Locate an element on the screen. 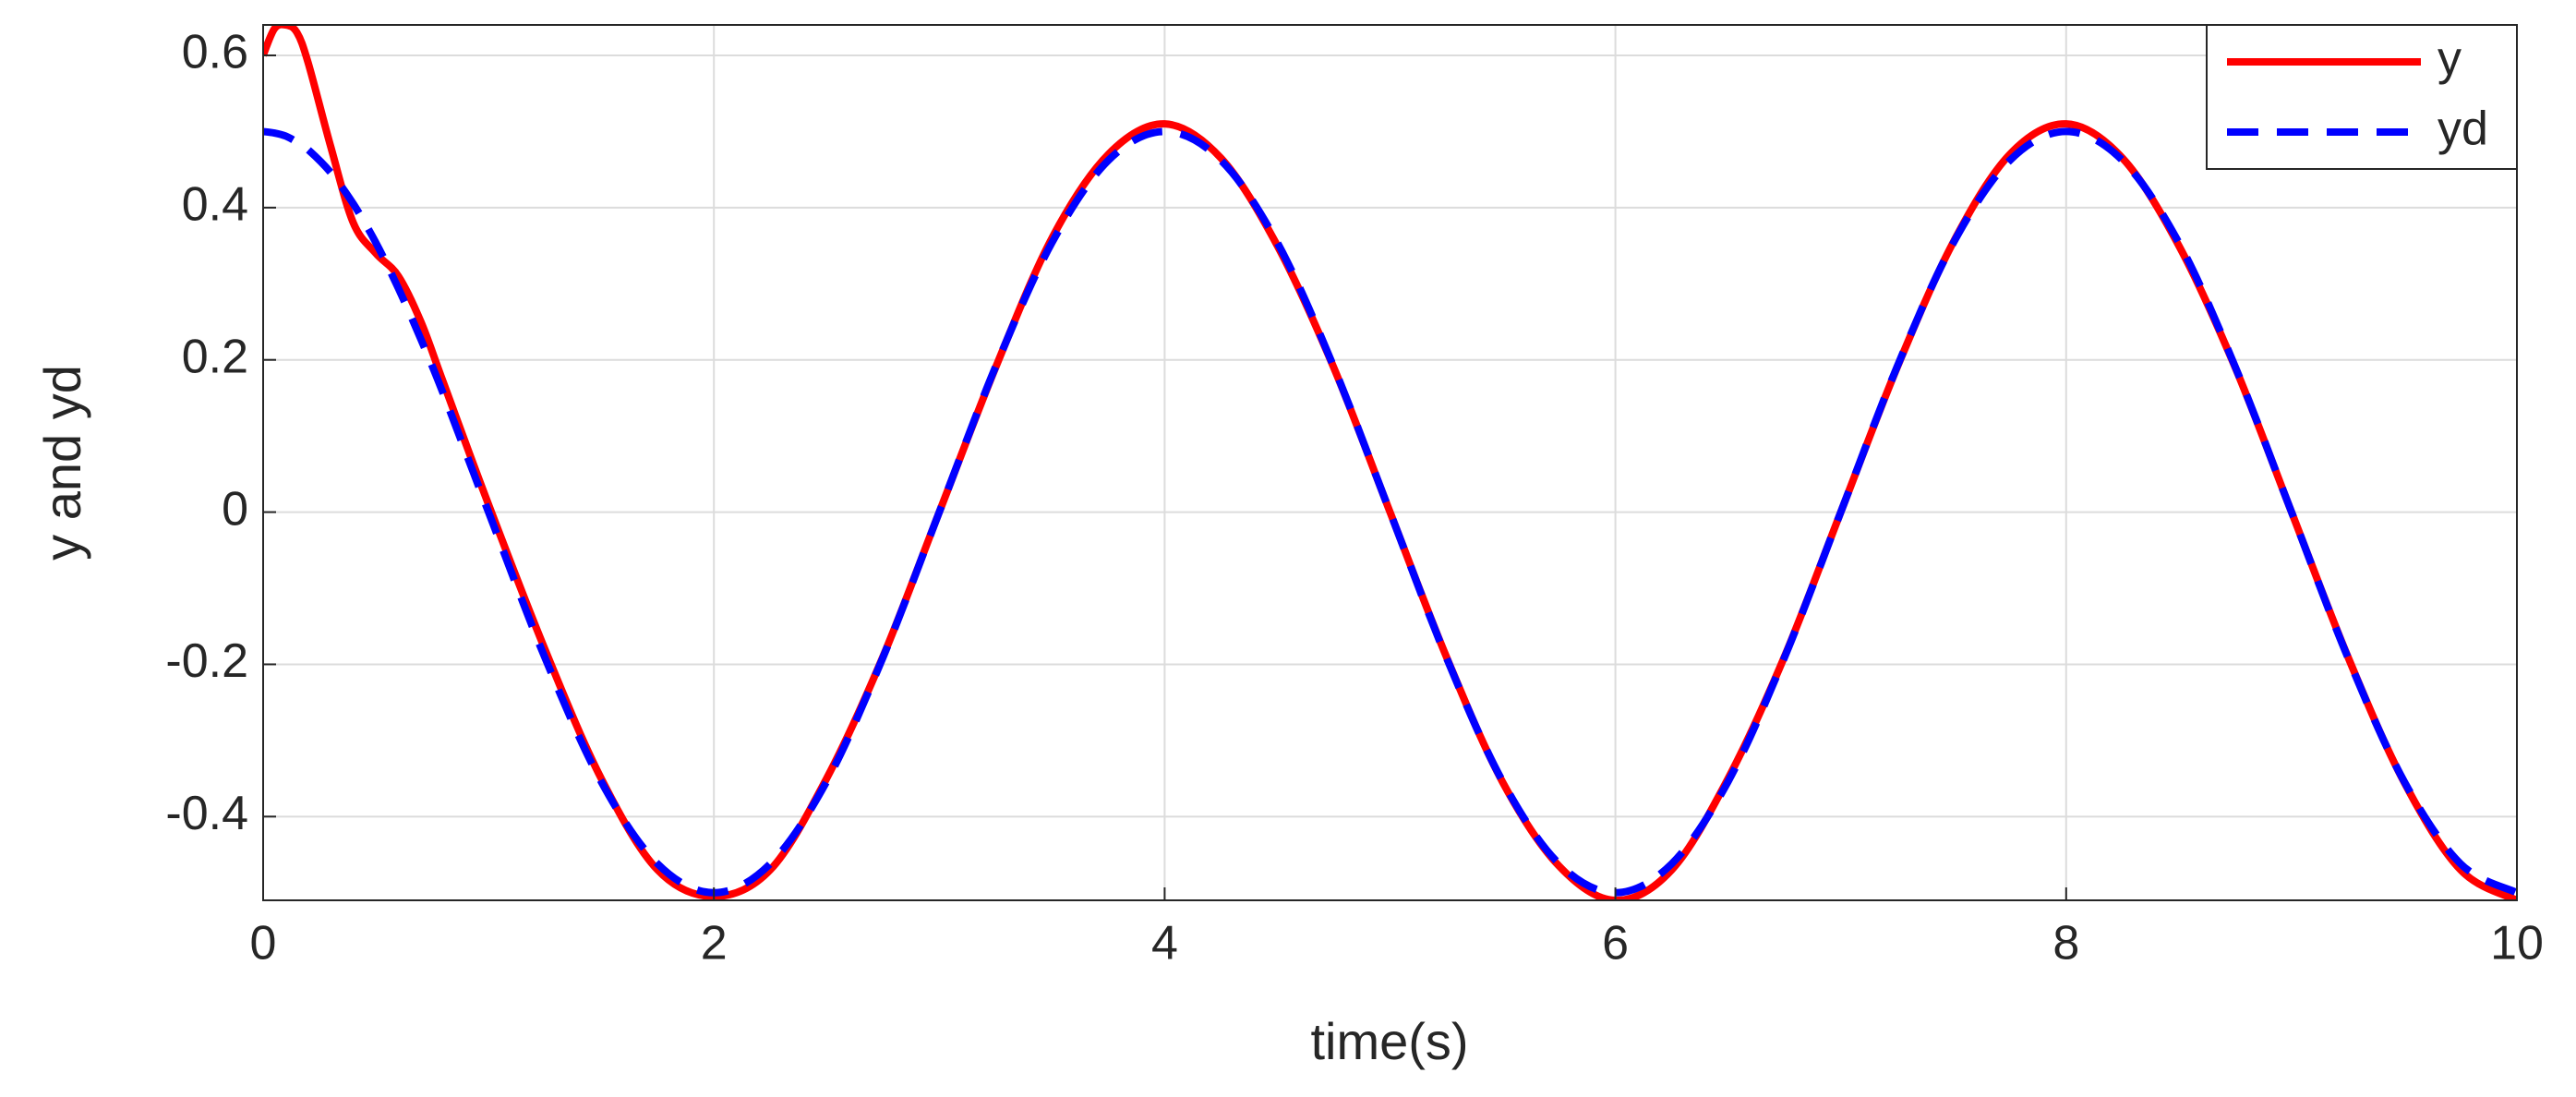 The height and width of the screenshot is (1097, 2576). x-tick-label: 8 is located at coordinates (2065, 943).